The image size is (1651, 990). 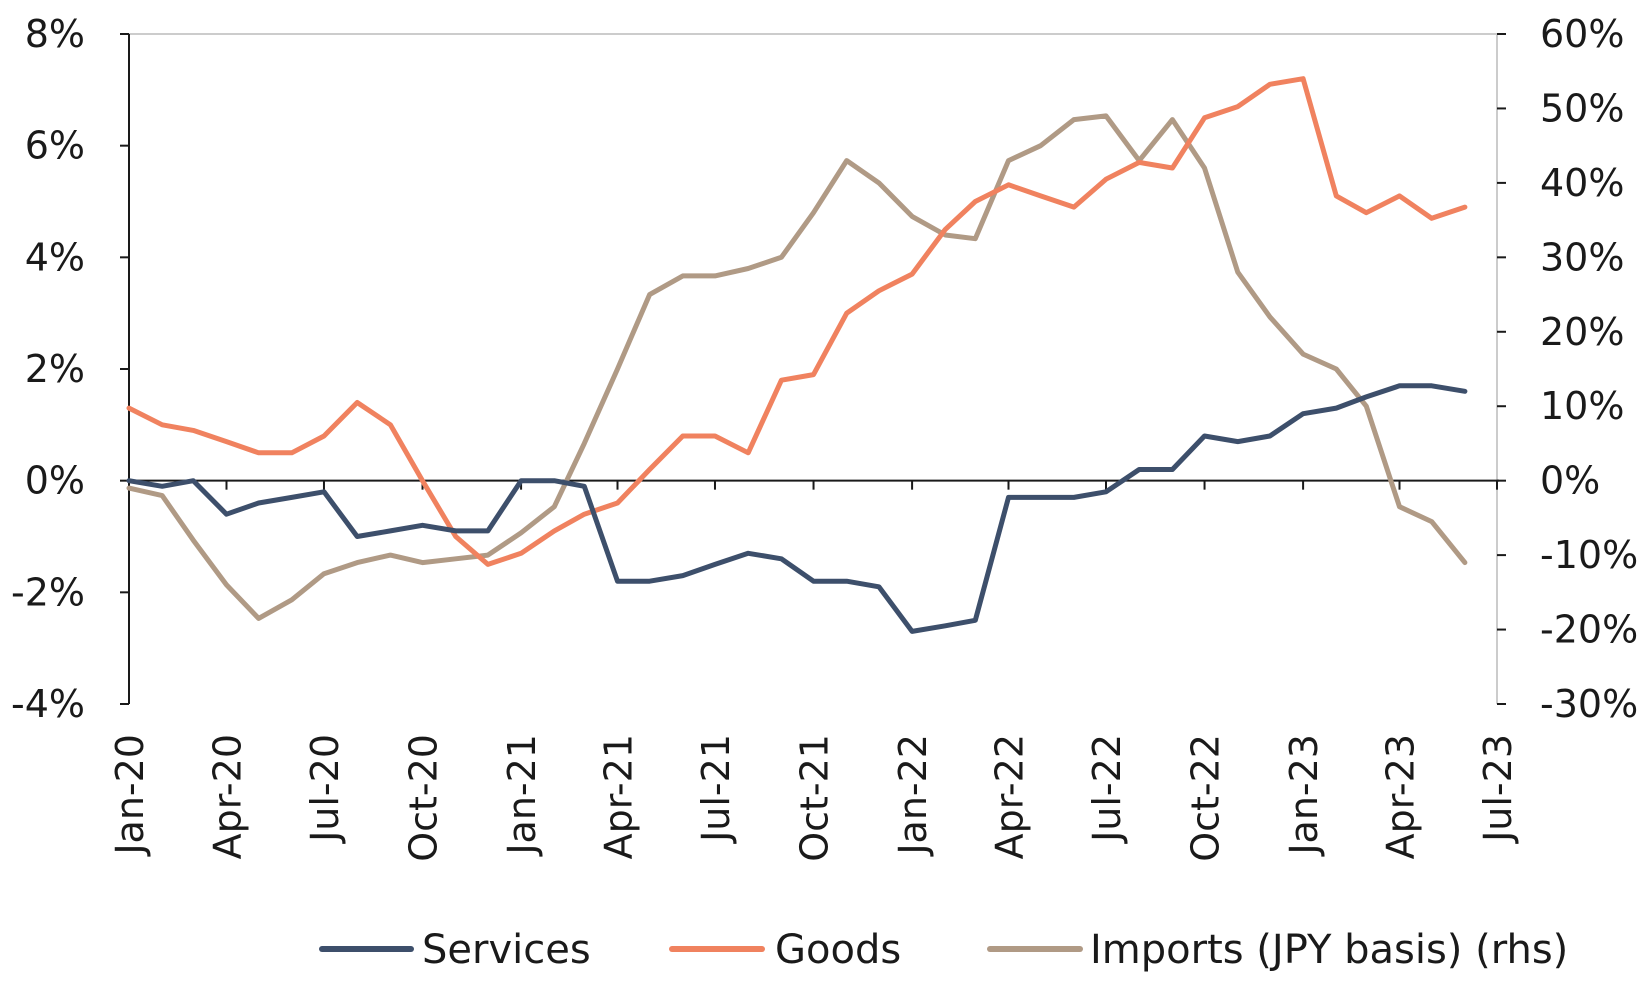 I want to click on right-y-tick-label: 30%, so click(x=1582, y=257).